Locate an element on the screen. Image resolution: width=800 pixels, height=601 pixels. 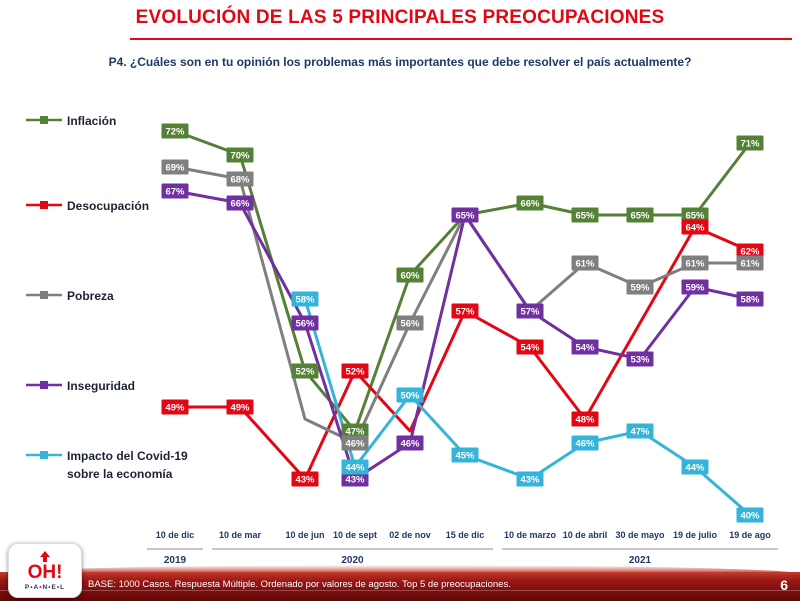
point-label-desocupacion: 48% is located at coordinates (585, 419).